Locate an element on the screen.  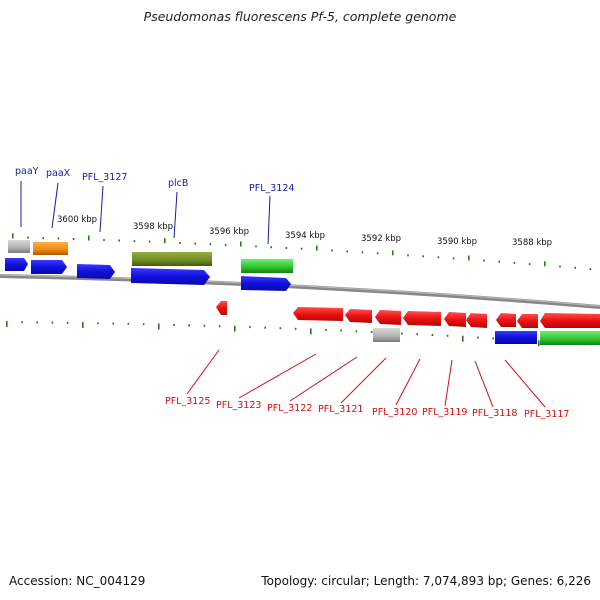
gene-label-PFL_3122: PFL_3122 is located at coordinates (289, 408).